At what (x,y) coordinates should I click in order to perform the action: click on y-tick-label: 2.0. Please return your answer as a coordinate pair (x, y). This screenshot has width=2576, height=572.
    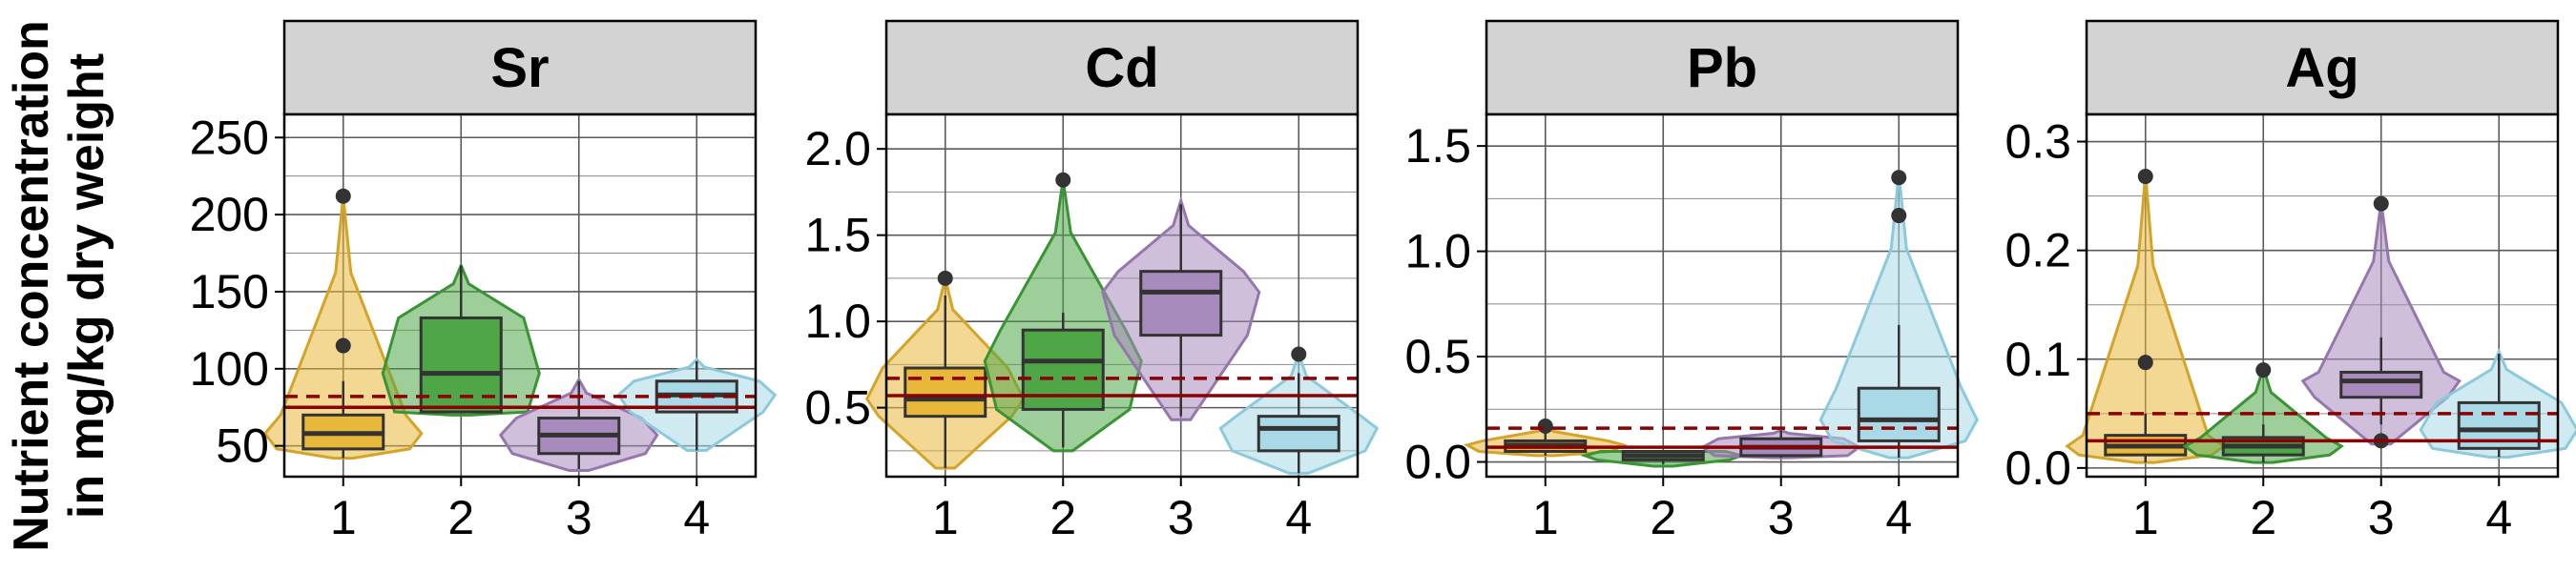
    Looking at the image, I should click on (837, 148).